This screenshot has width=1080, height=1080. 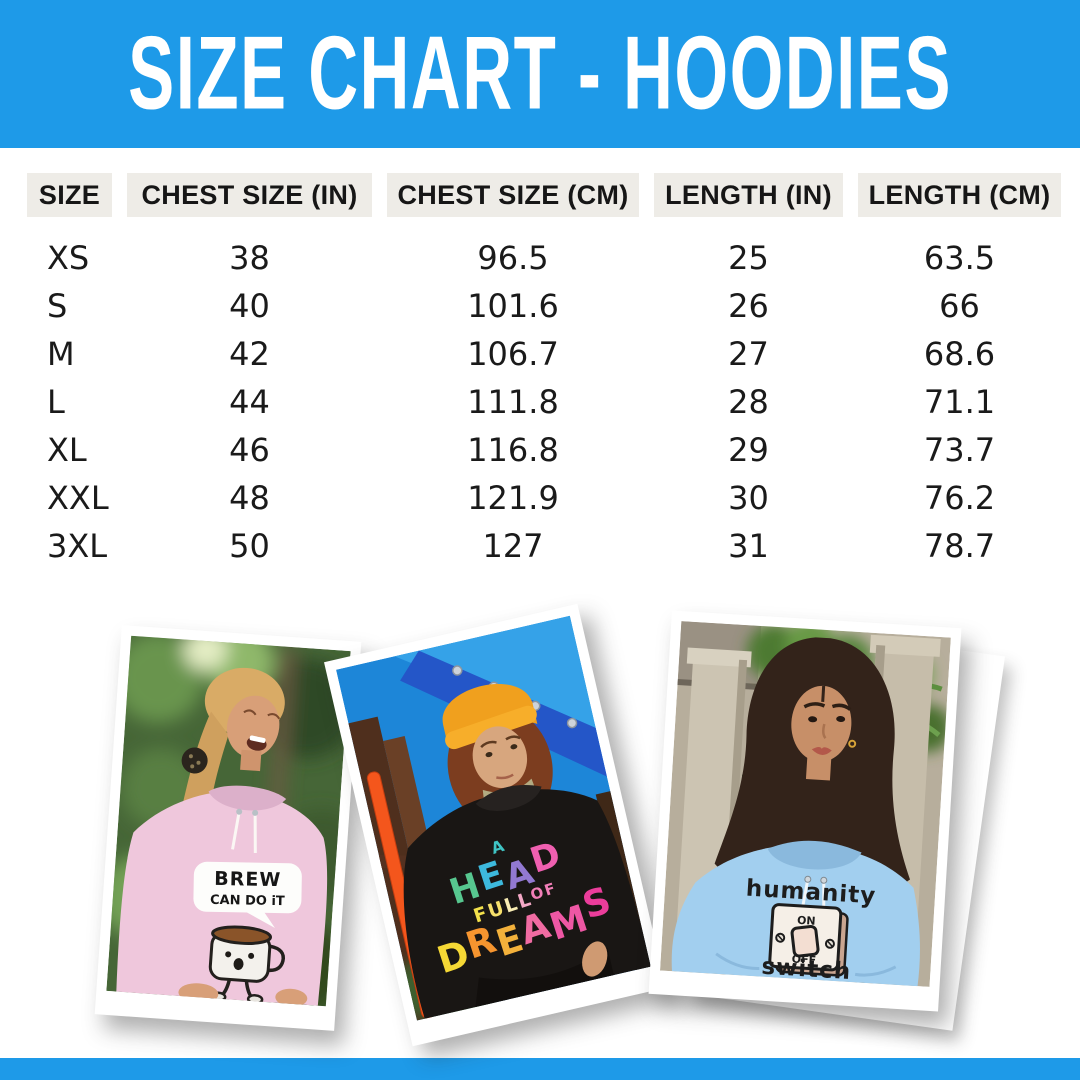 What do you see at coordinates (513, 195) in the screenshot?
I see `column-header-chest-cm: CHEST SIZE (CM)` at bounding box center [513, 195].